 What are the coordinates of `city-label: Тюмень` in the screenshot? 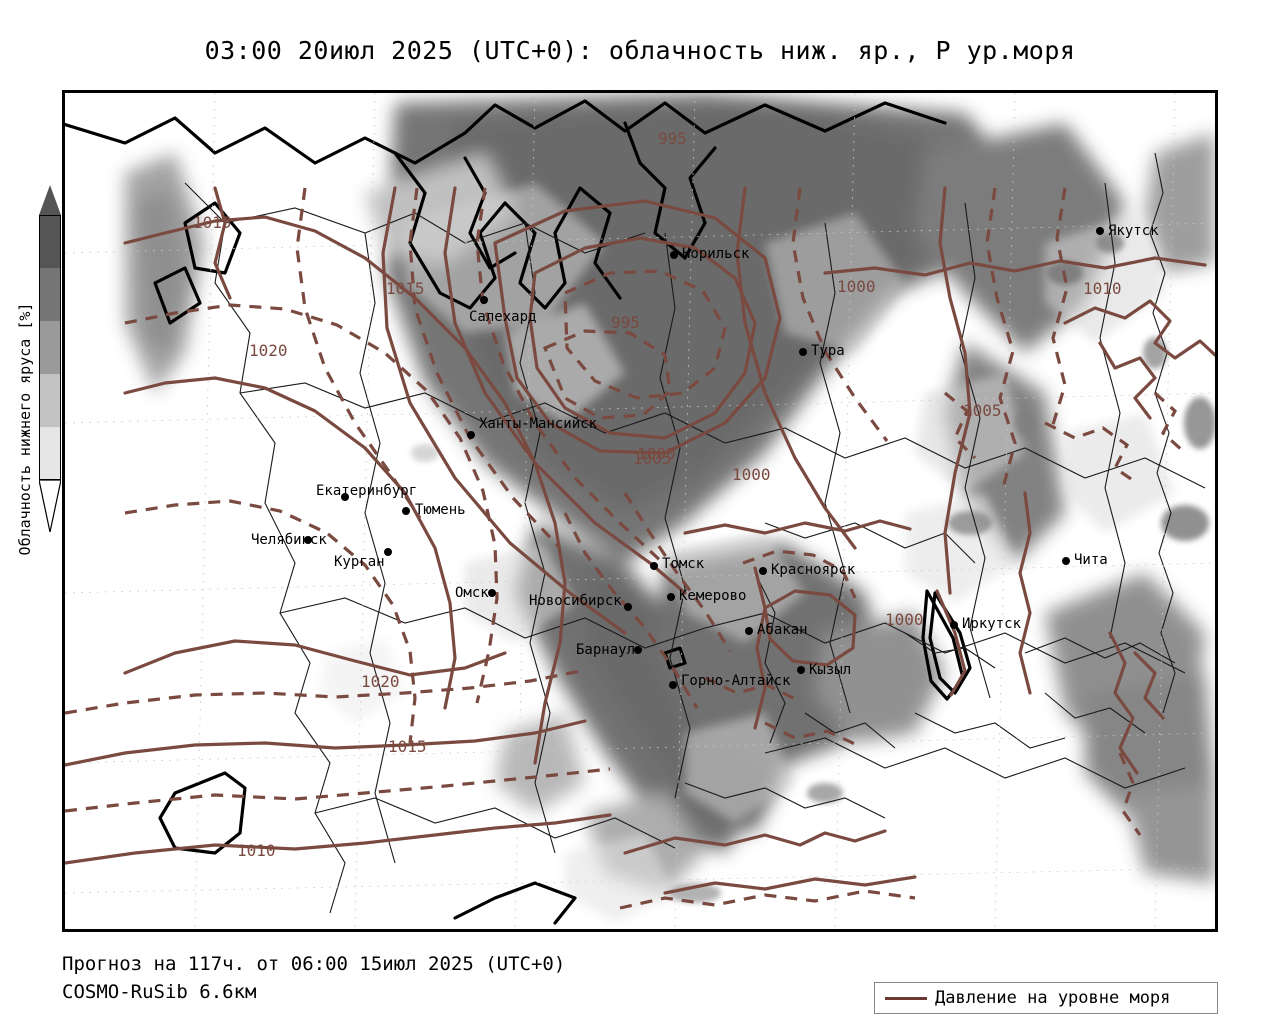 It's located at (440, 510).